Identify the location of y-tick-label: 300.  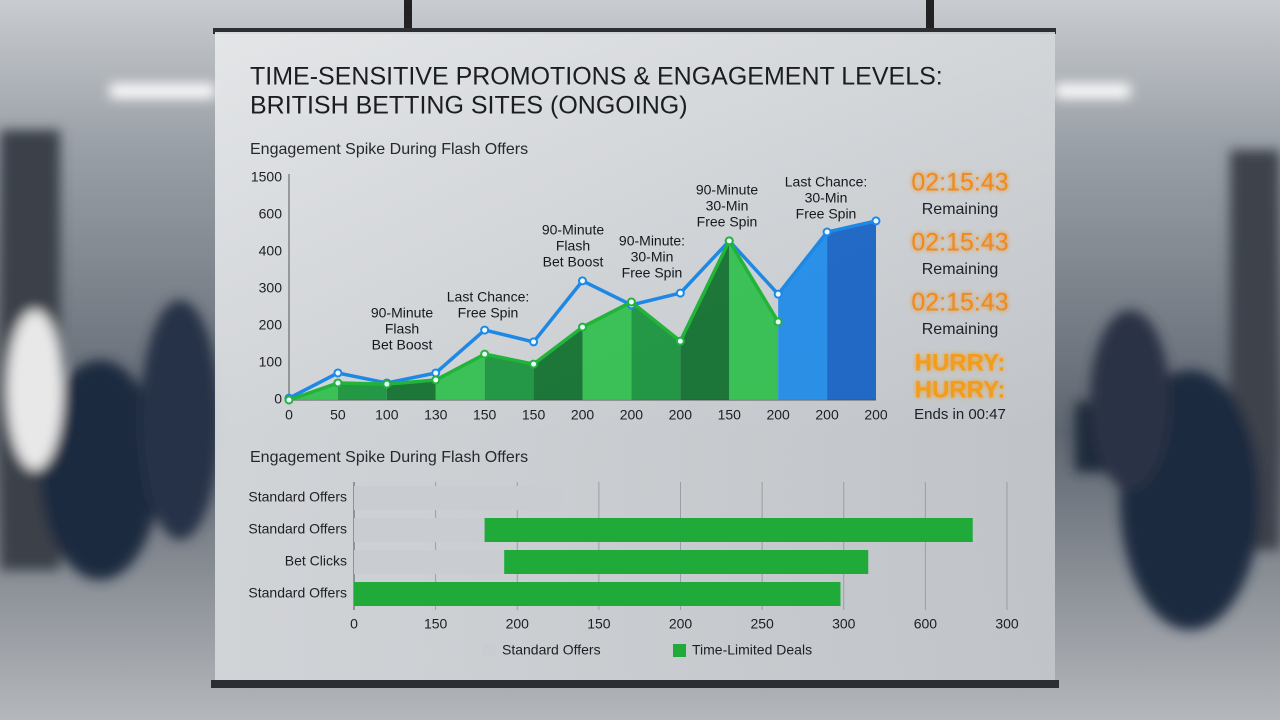
(271, 288).